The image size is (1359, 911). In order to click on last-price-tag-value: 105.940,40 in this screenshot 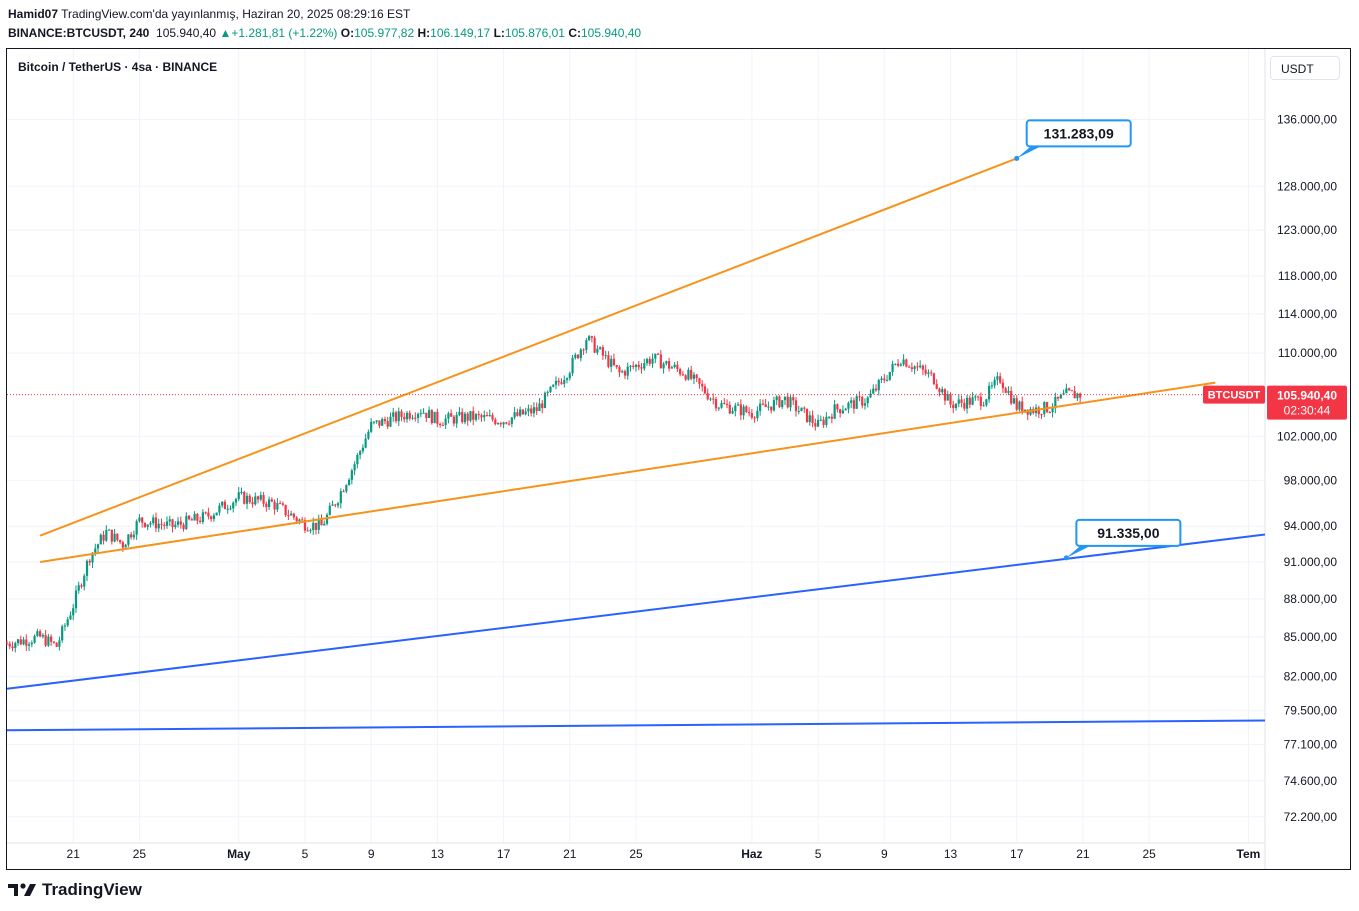, I will do `click(1307, 396)`.